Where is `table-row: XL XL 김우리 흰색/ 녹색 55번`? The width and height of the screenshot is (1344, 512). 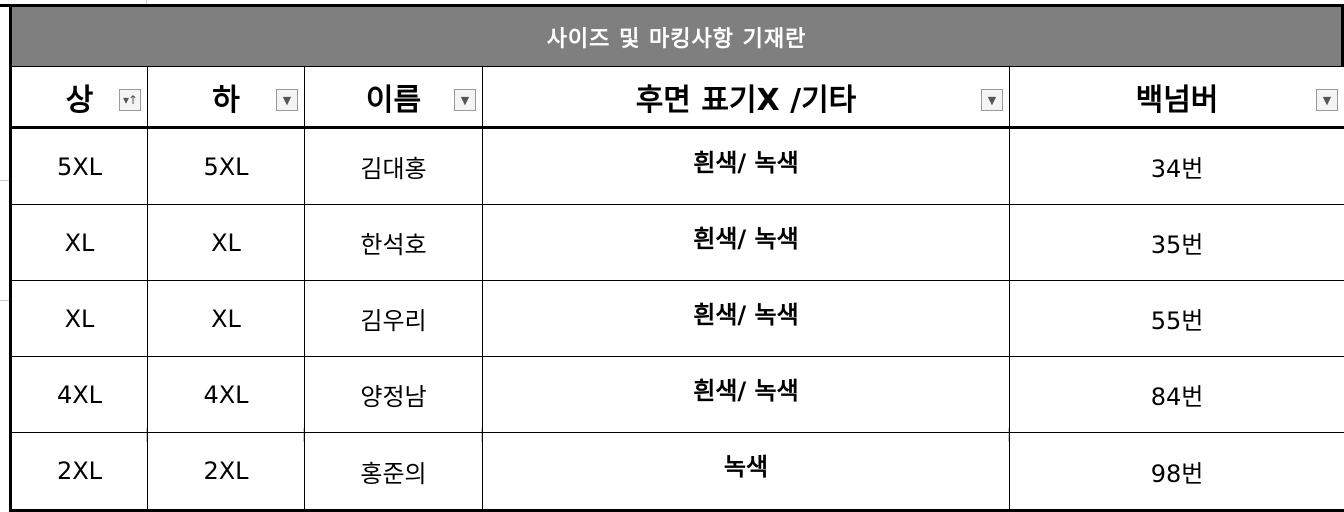
table-row: XL XL 김우리 흰색/ 녹색 55번 is located at coordinates (677, 319).